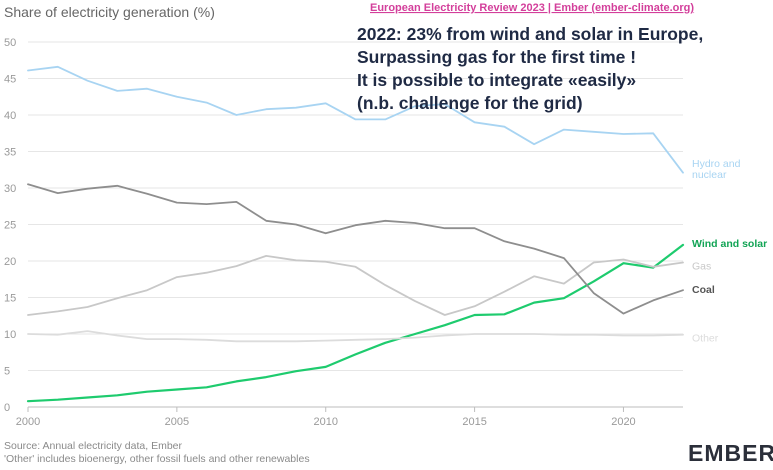 The height and width of the screenshot is (470, 773). What do you see at coordinates (474, 422) in the screenshot?
I see `x-tick-label: 2015` at bounding box center [474, 422].